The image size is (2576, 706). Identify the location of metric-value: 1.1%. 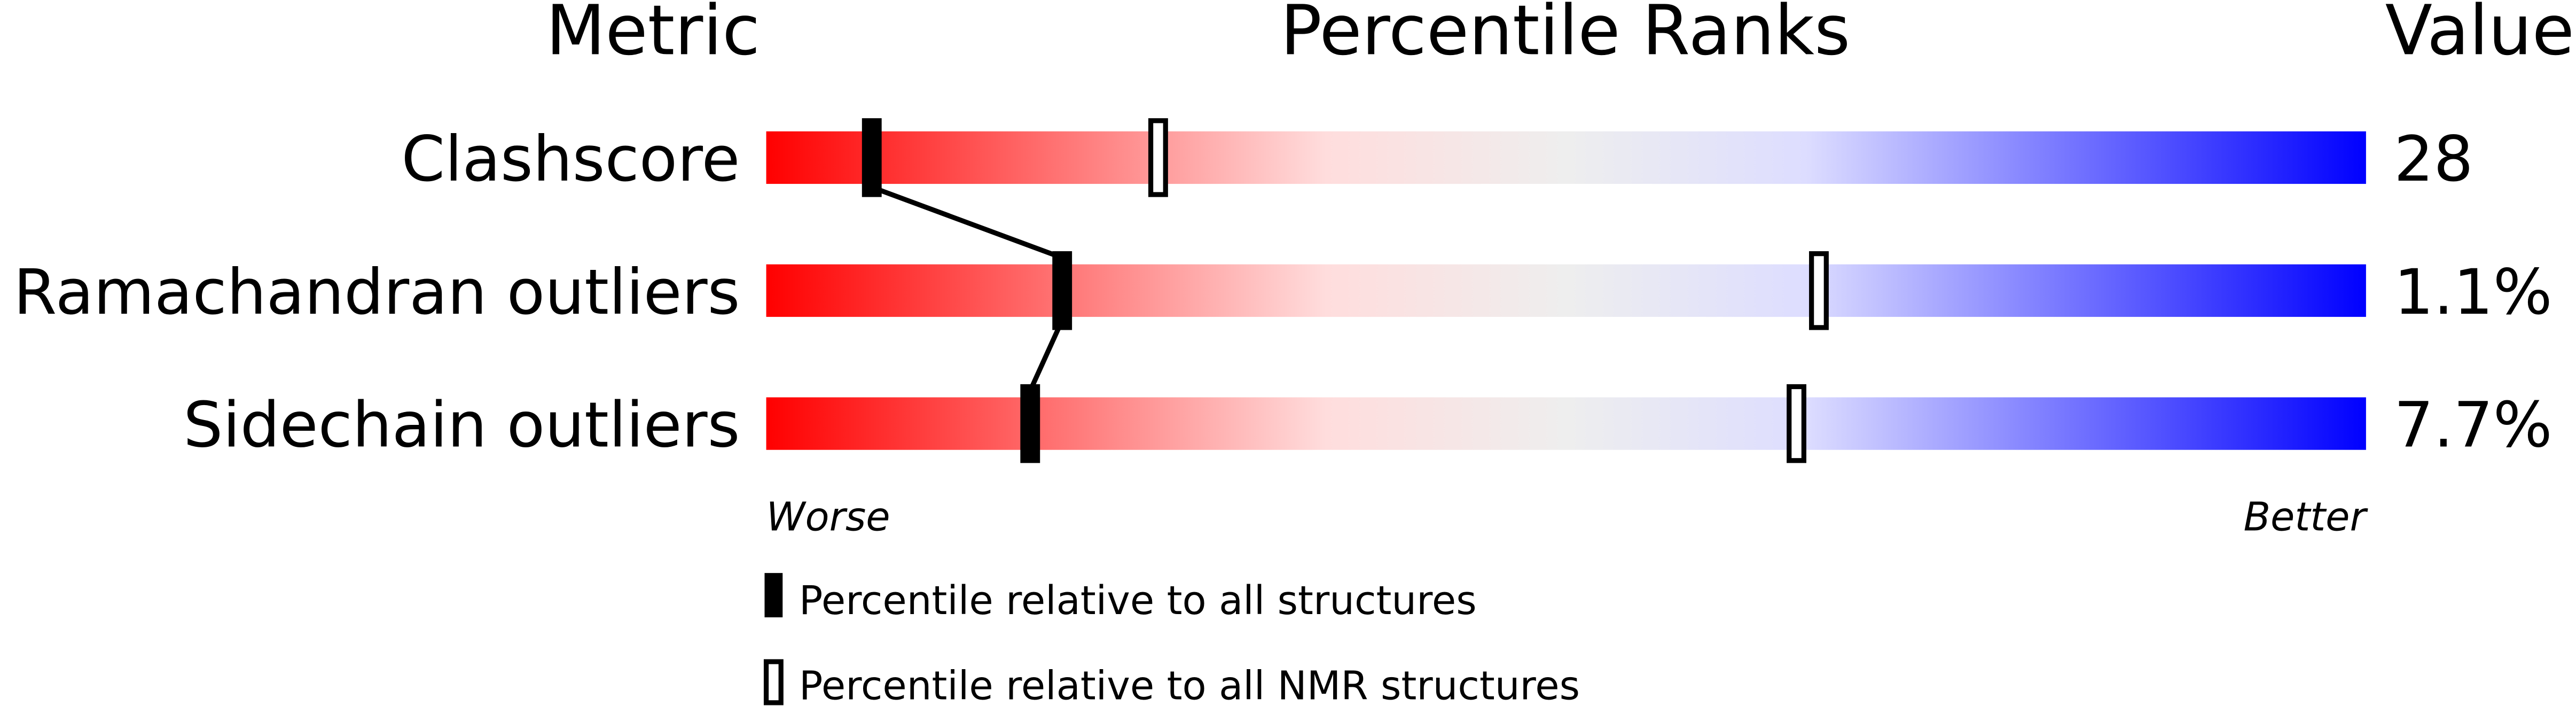
(2473, 292).